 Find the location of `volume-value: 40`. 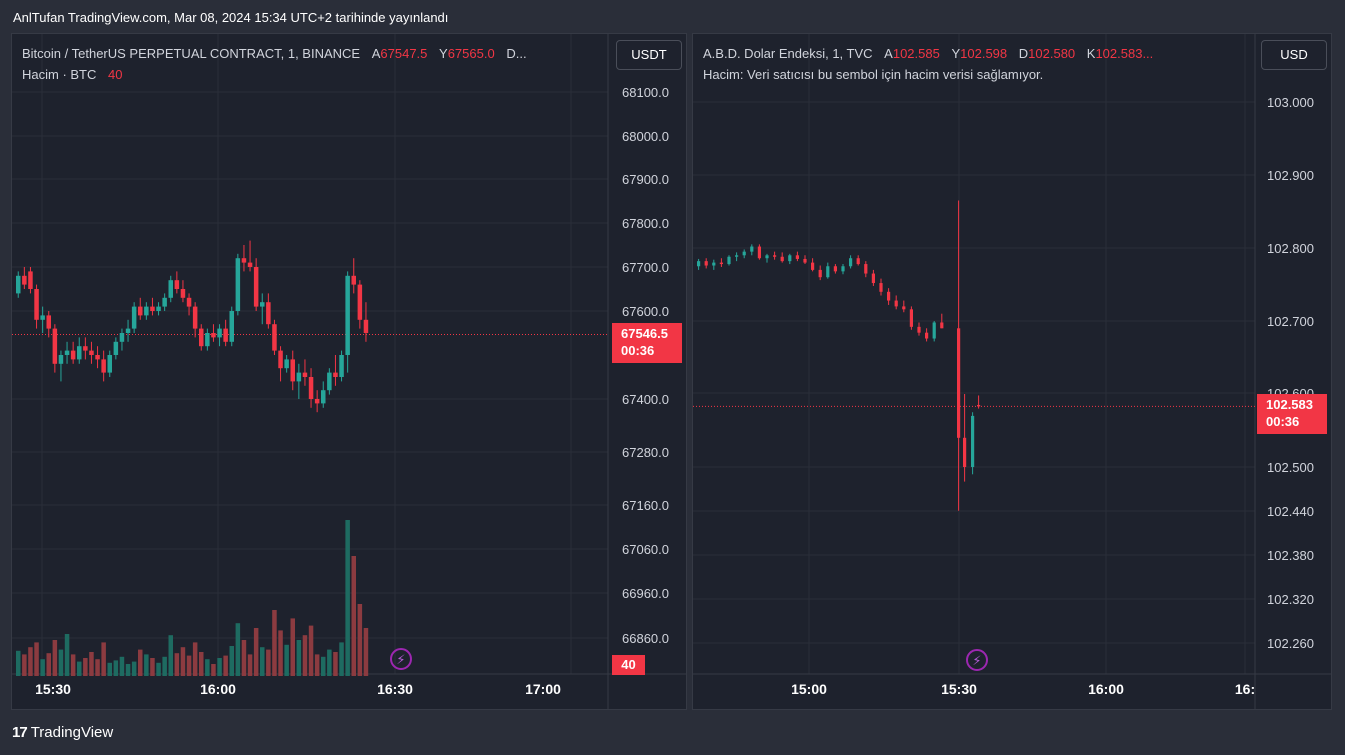

volume-value: 40 is located at coordinates (115, 74).